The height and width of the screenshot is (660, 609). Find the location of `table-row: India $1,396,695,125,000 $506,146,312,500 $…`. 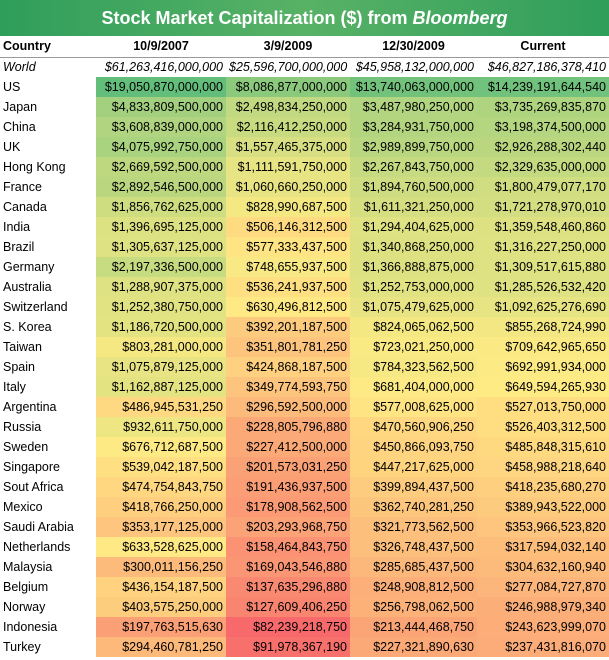

table-row: India $1,396,695,125,000 $506,146,312,500 $… is located at coordinates (304, 227).